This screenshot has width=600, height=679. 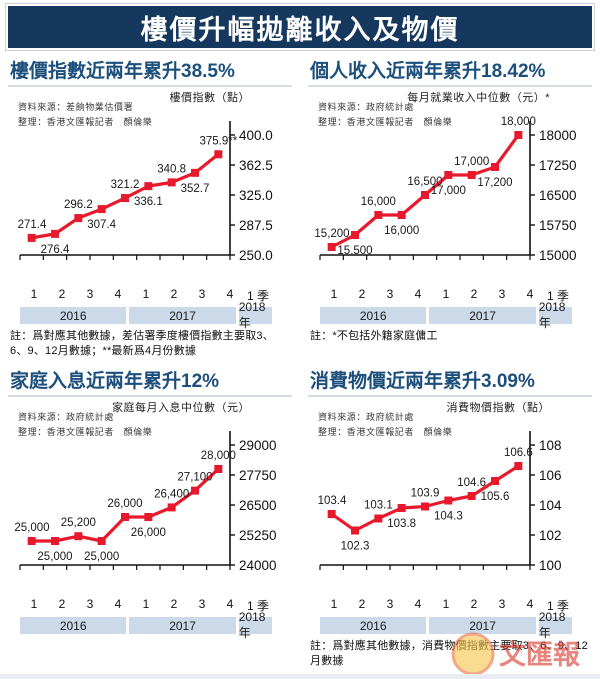 What do you see at coordinates (258, 535) in the screenshot?
I see `y-tick-label-1: 25250` at bounding box center [258, 535].